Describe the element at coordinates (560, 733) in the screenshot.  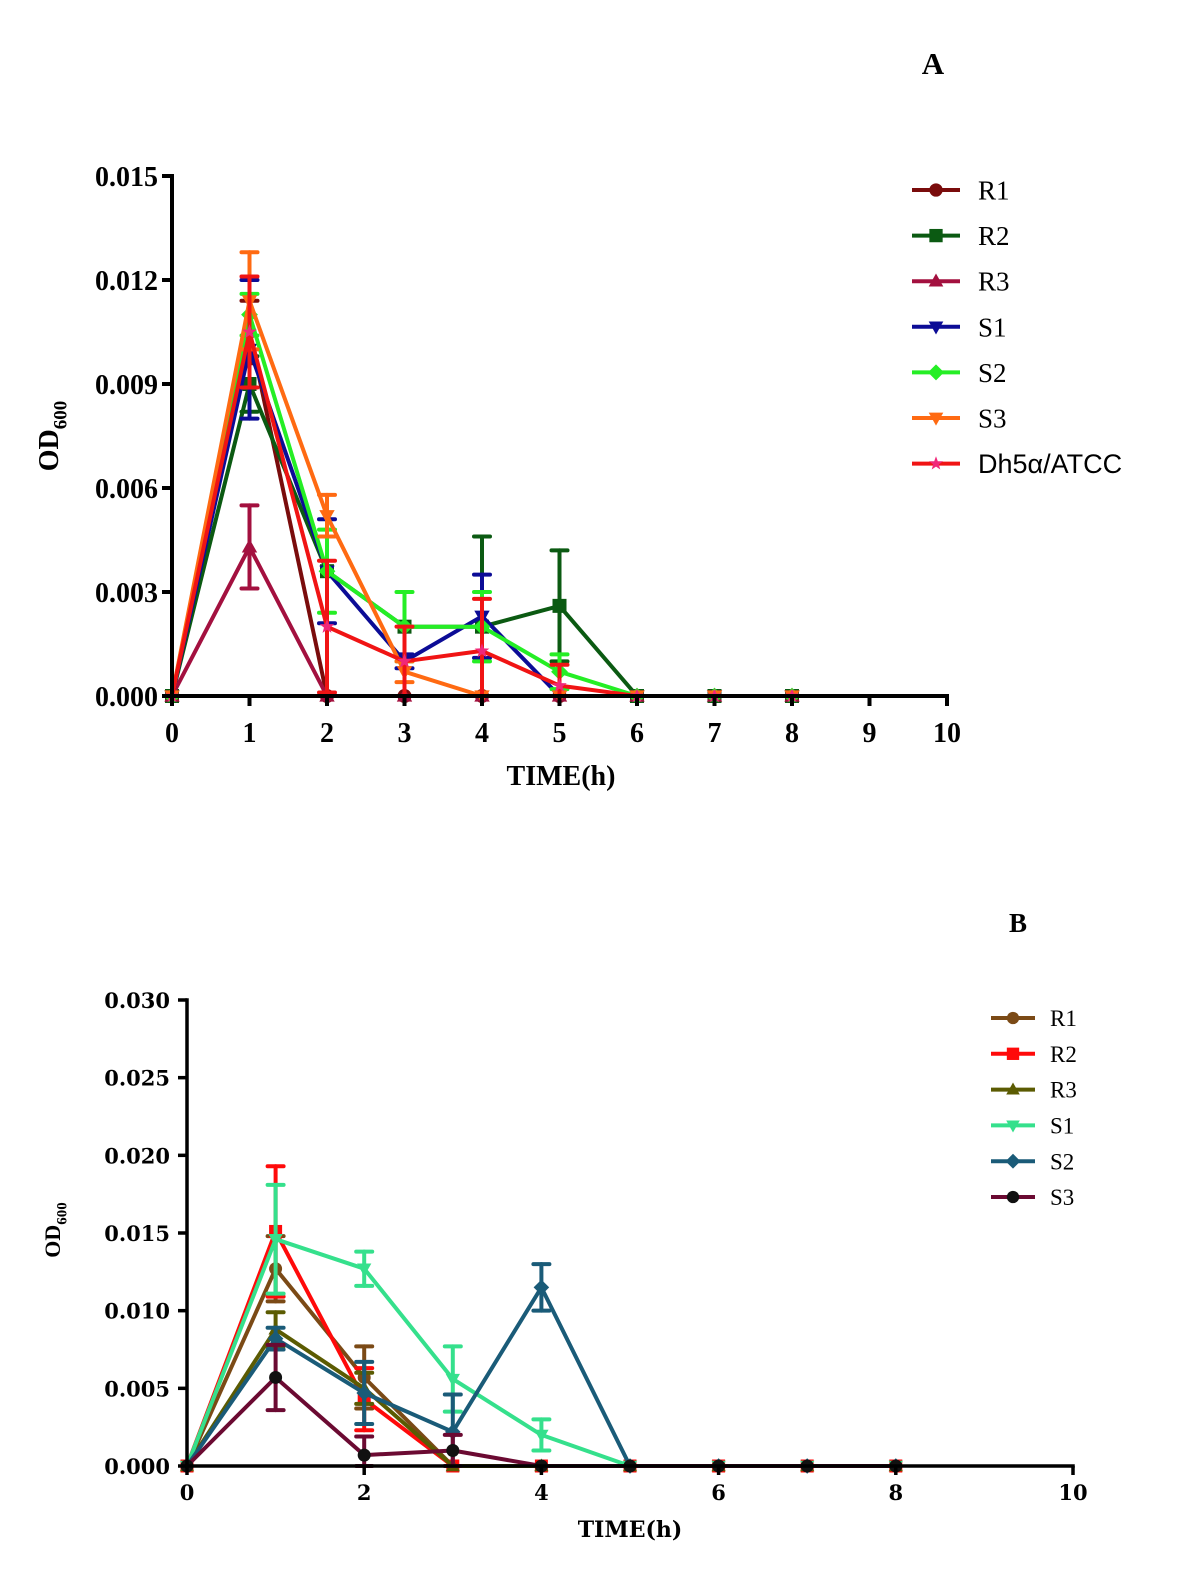
I see `x-tick-label: 5` at that location.